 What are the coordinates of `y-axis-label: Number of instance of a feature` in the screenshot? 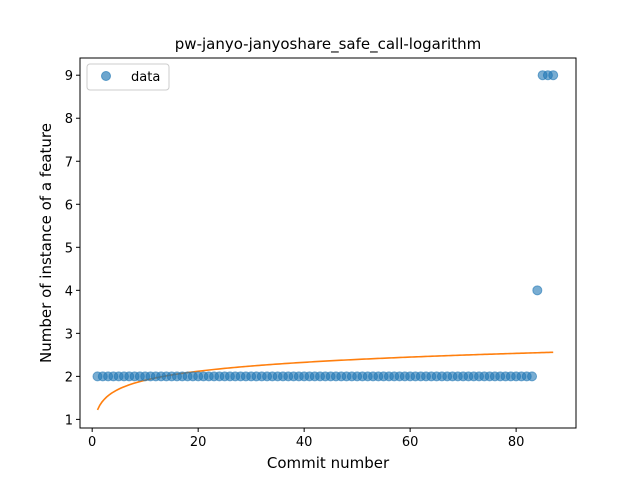 It's located at (46, 243).